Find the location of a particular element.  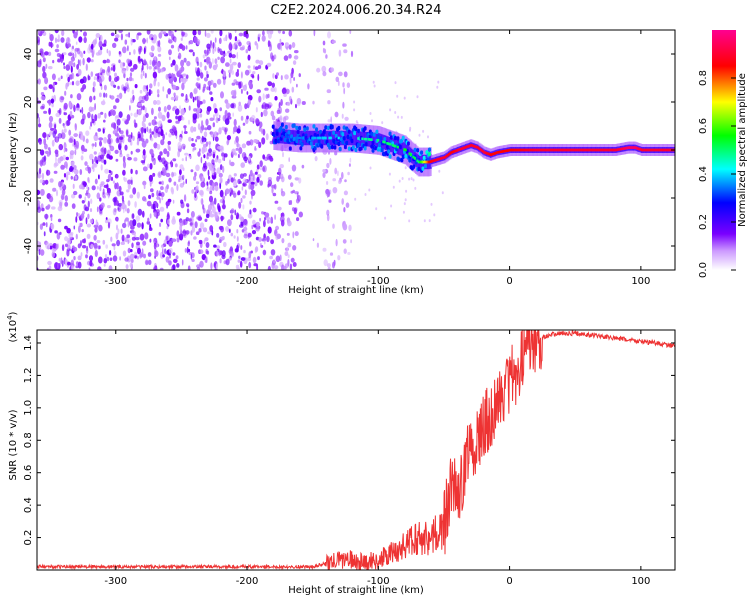

y-tick-label: 0.6 is located at coordinates (28, 473).